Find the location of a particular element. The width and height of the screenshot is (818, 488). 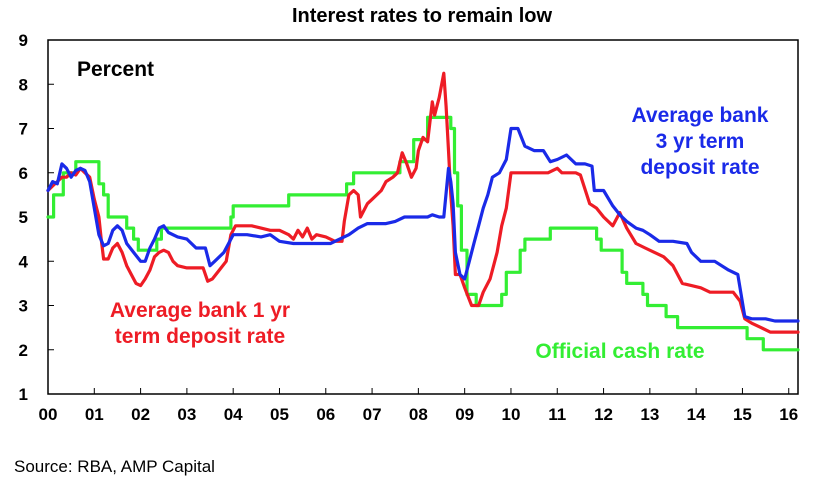

series-label-official-cash-rate: Official cash rate is located at coordinates (619, 351).